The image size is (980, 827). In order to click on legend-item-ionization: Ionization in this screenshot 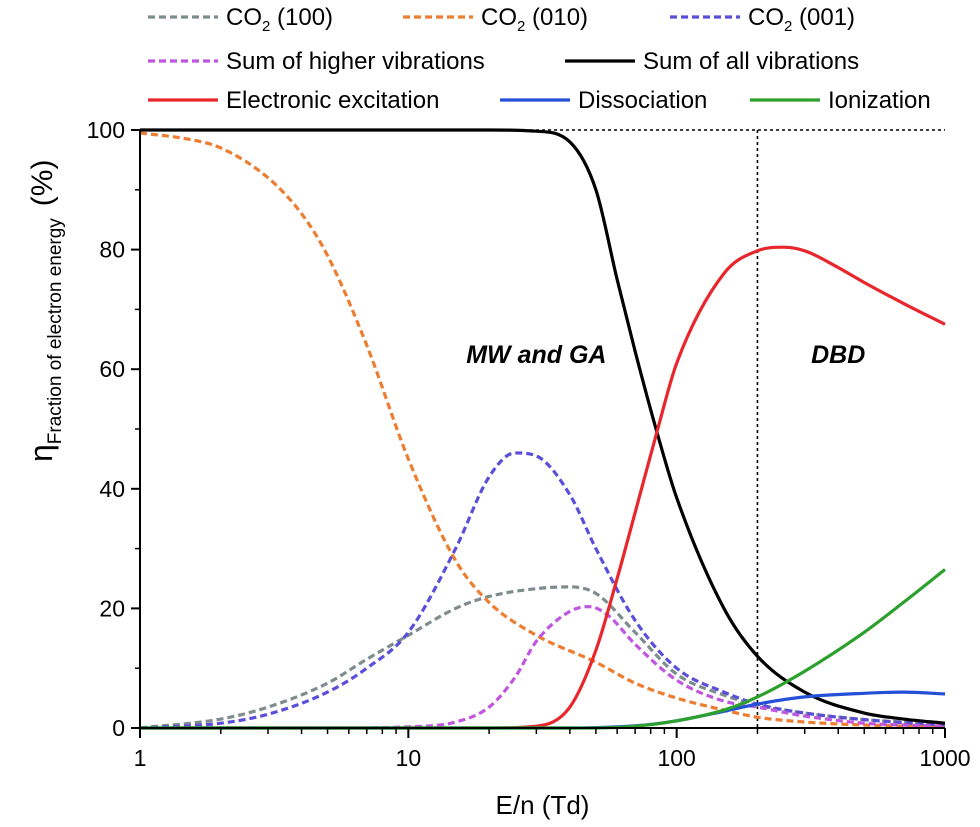, I will do `click(840, 100)`.